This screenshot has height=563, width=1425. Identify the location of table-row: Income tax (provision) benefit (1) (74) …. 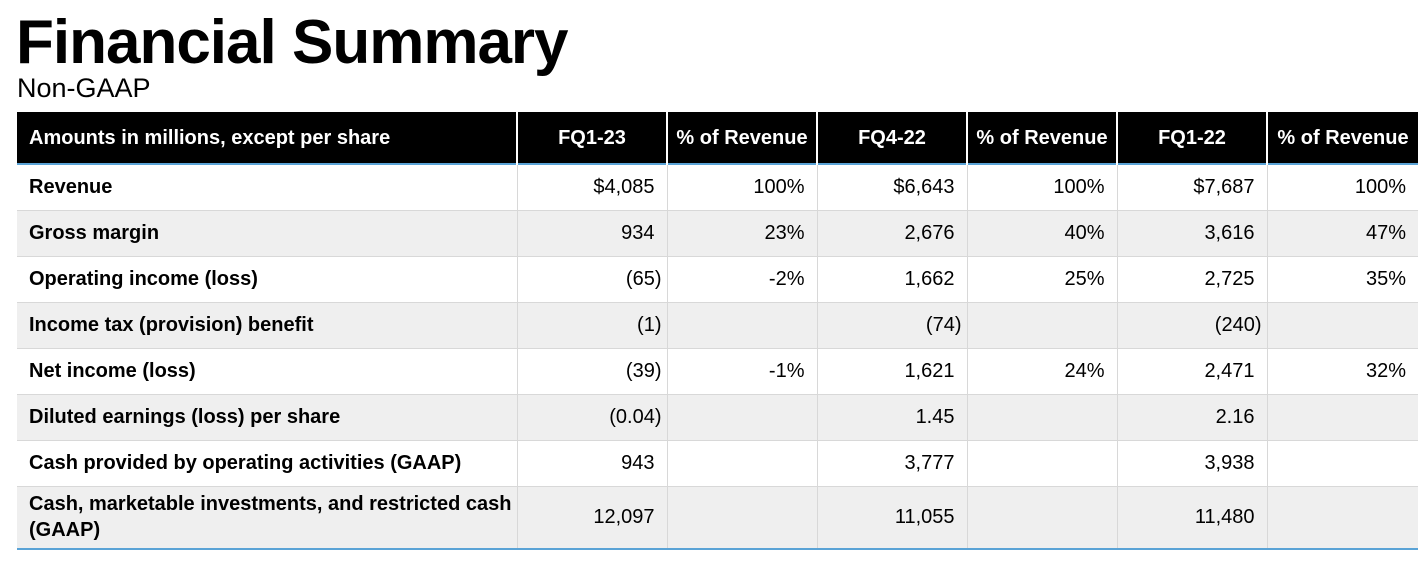
(717, 325).